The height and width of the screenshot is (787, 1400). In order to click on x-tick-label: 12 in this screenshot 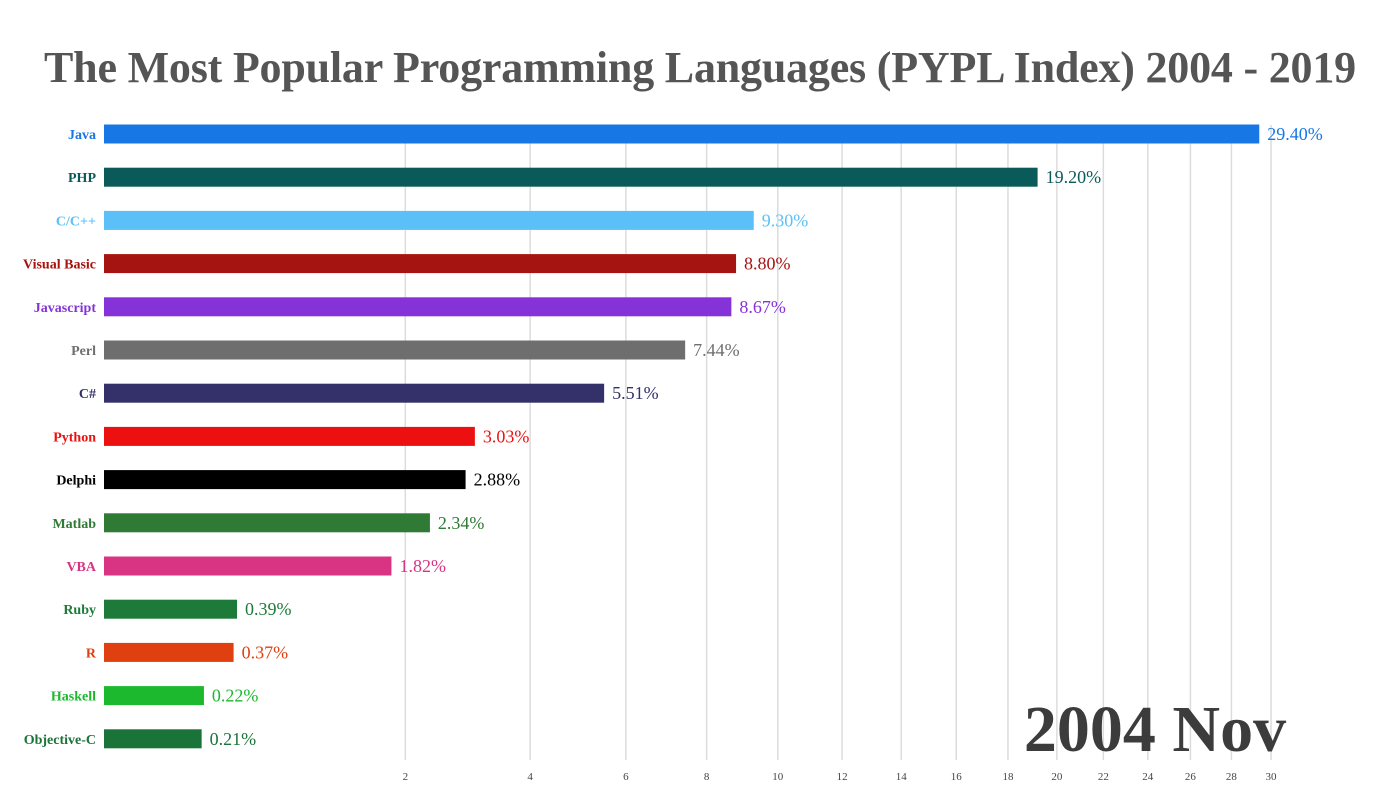, I will do `click(842, 777)`.